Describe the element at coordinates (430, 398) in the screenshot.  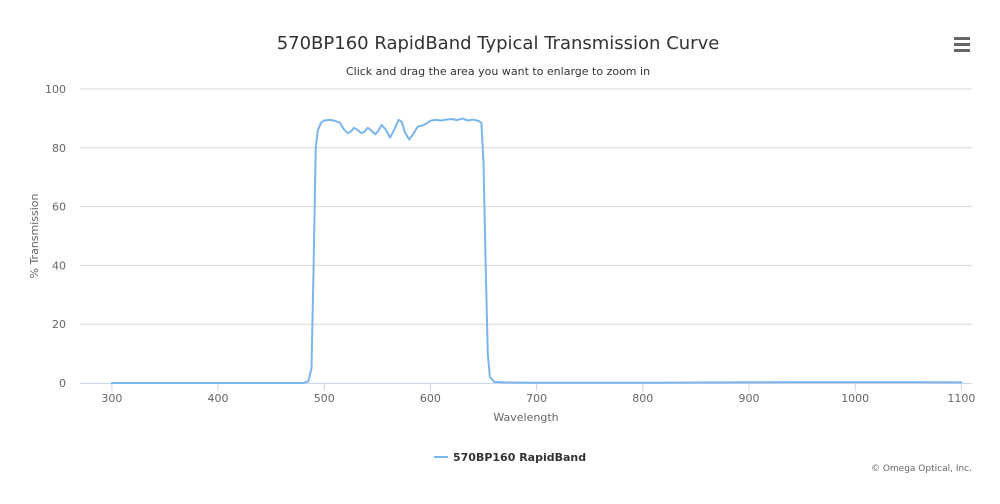
I see `x-tick-label: 600` at that location.